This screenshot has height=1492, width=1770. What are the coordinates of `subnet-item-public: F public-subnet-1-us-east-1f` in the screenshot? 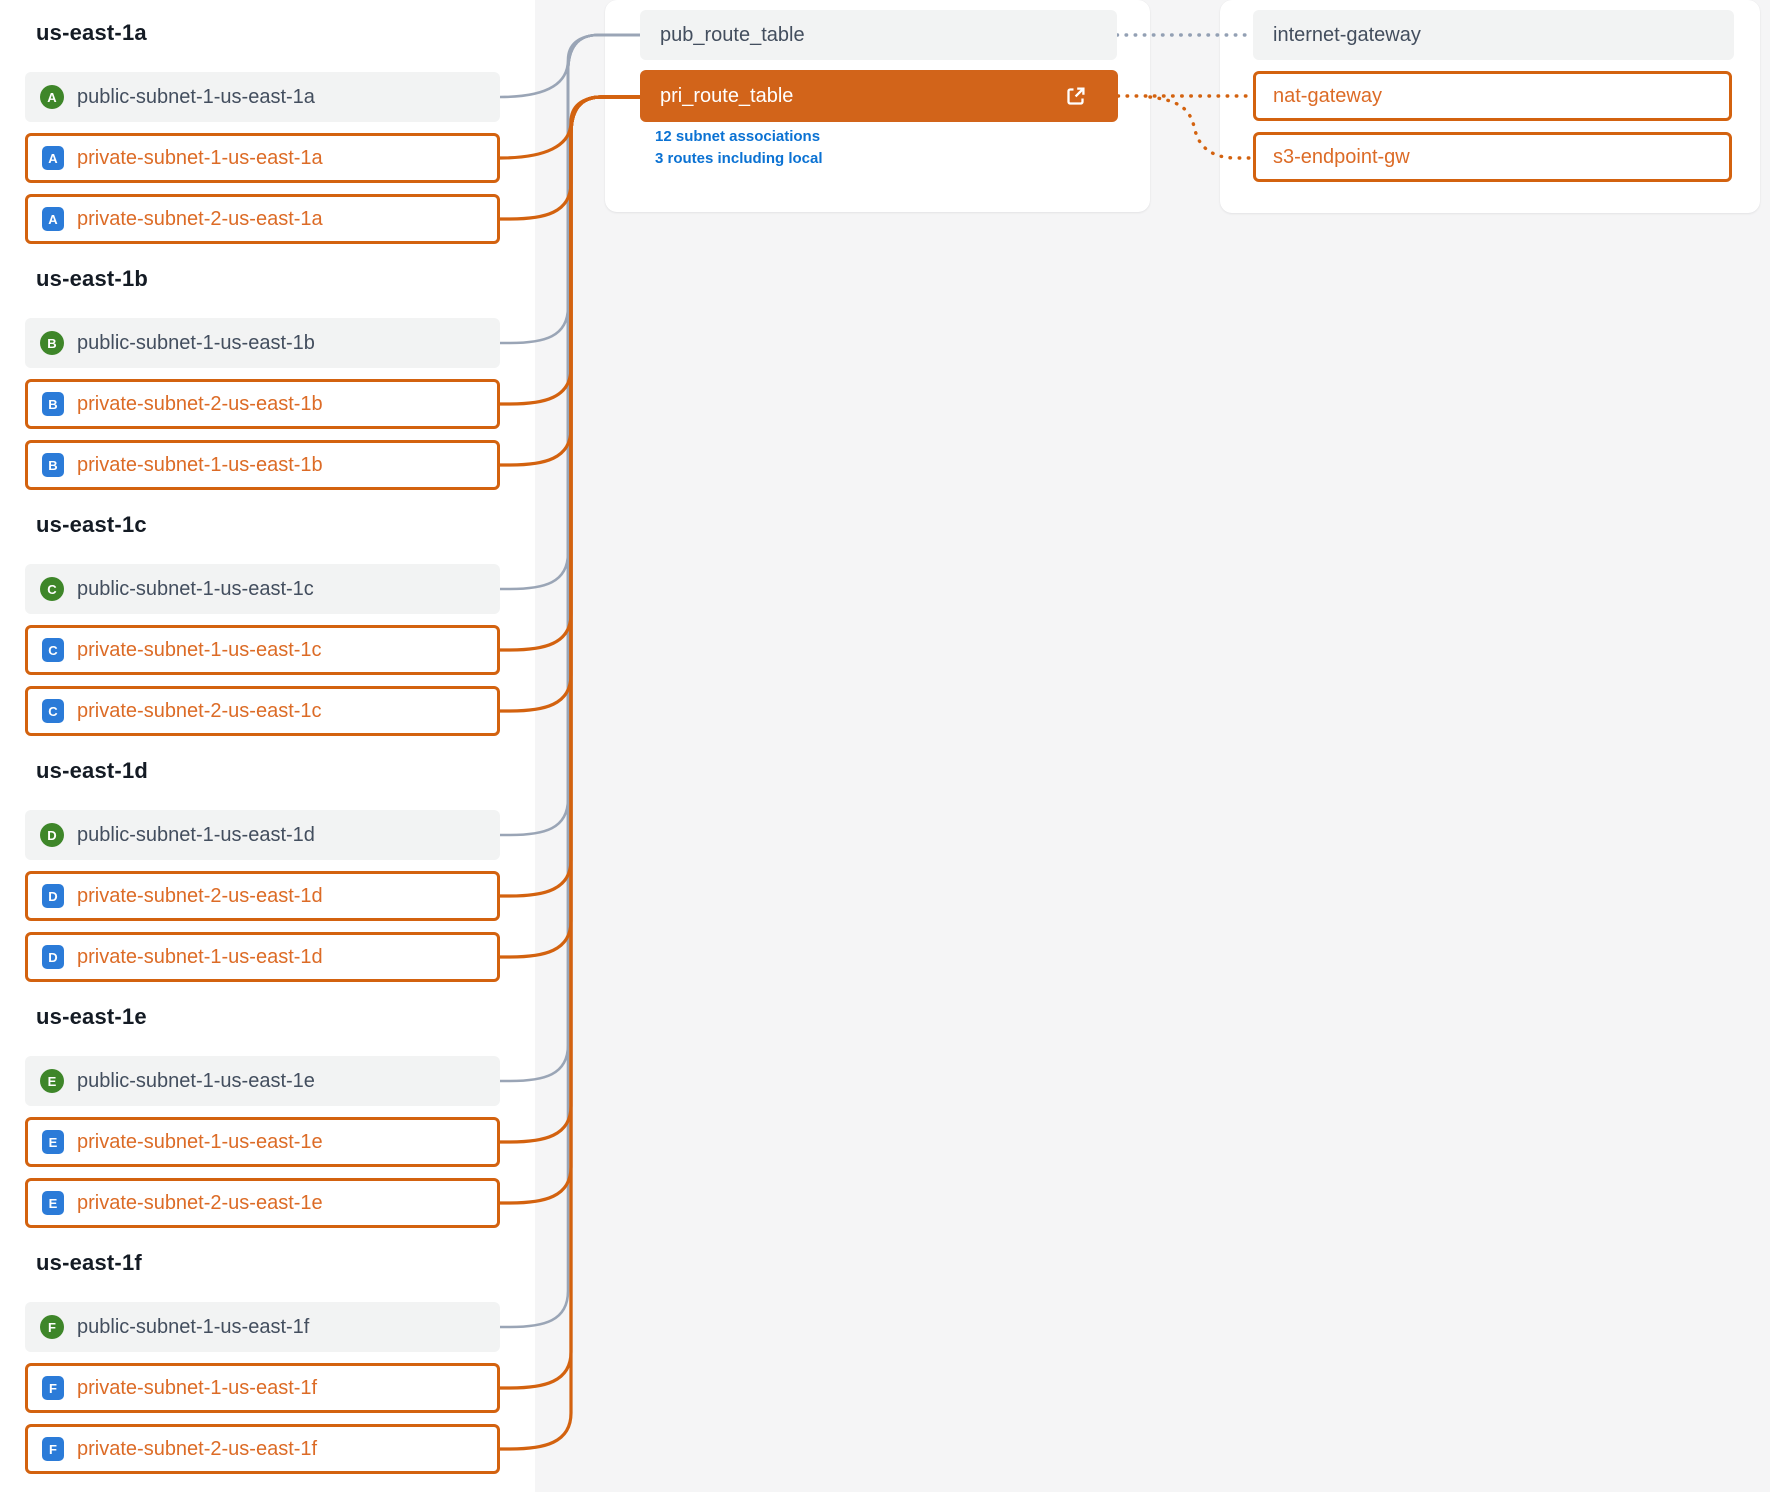 It's located at (262, 1327).